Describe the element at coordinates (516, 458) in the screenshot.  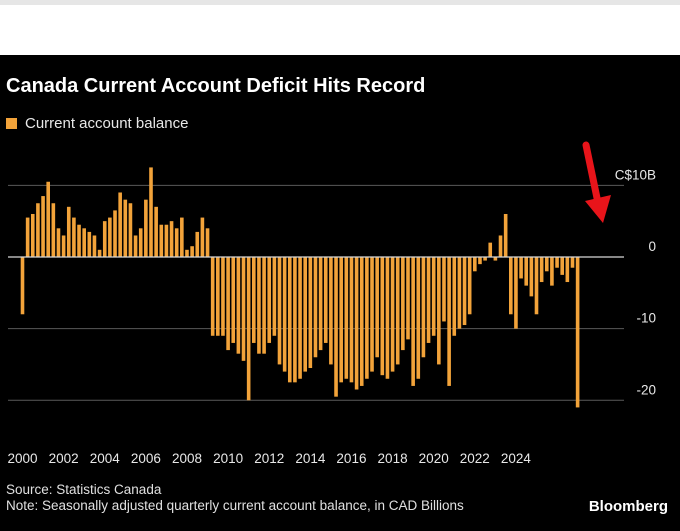
I see `x-tick-label: 2024` at that location.